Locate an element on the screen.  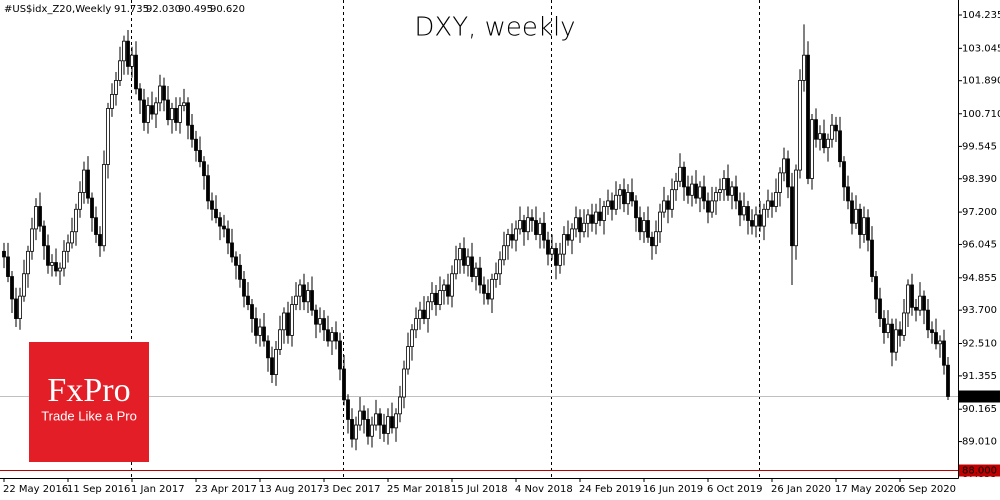
logo-box is located at coordinates (89, 402).